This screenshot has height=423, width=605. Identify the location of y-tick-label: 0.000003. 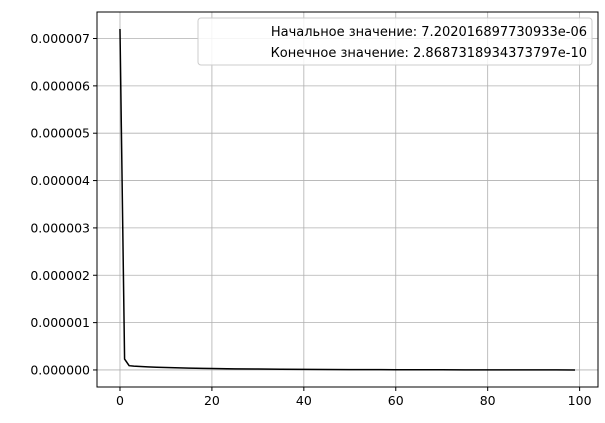
(60, 227).